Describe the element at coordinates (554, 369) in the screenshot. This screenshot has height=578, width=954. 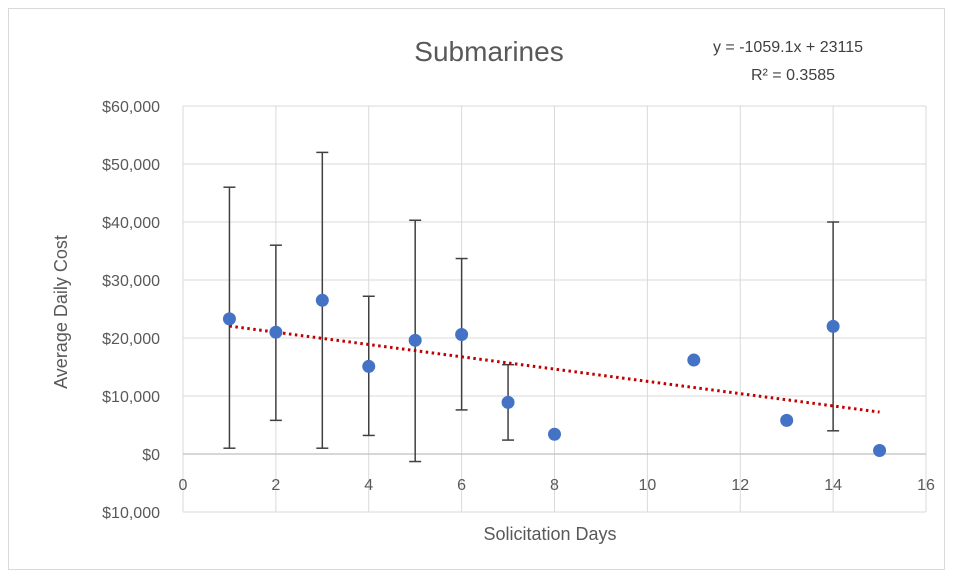
I see `trendline` at that location.